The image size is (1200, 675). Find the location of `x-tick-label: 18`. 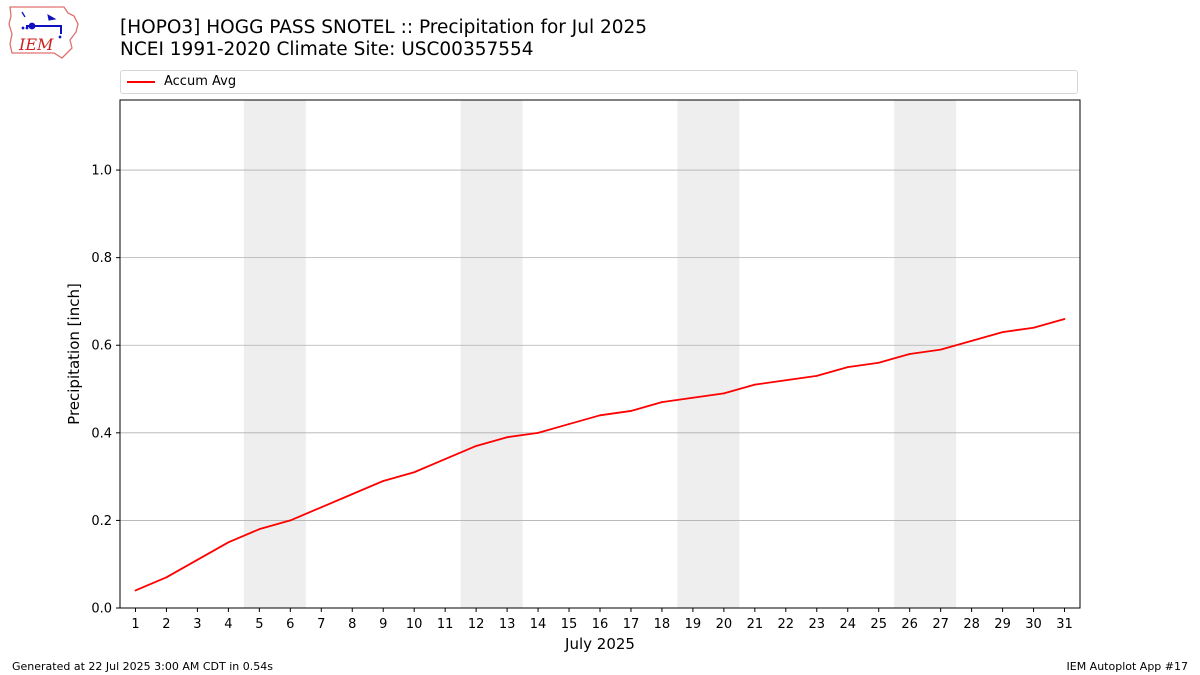

x-tick-label: 18 is located at coordinates (662, 624).